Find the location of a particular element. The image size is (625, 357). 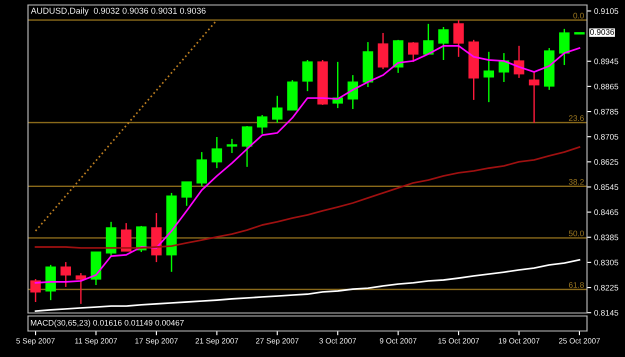

annotation: 0.0 is located at coordinates (578, 15).